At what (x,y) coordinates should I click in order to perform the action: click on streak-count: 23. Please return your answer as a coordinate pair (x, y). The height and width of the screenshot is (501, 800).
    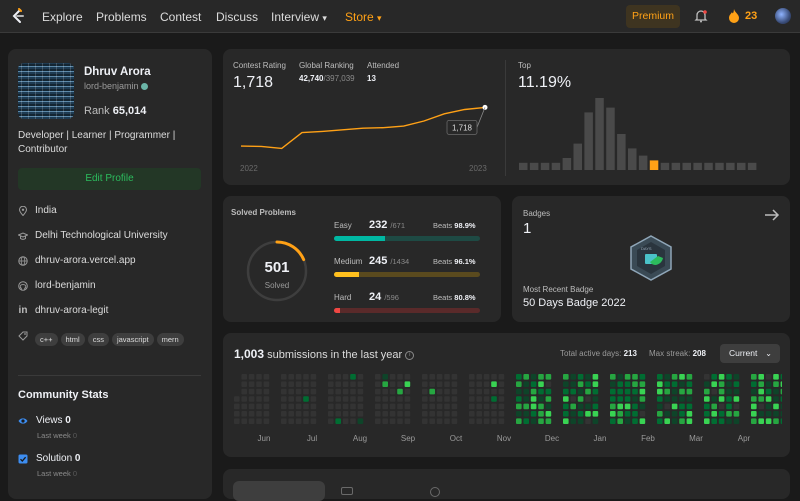
    Looking at the image, I should click on (751, 16).